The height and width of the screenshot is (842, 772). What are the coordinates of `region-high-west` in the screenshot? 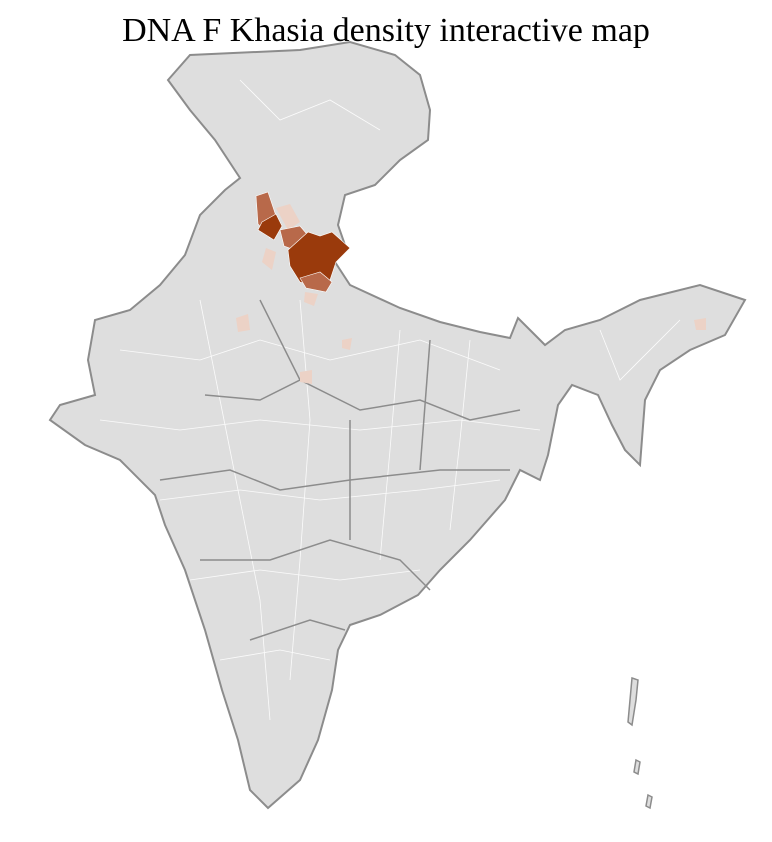 It's located at (270, 227).